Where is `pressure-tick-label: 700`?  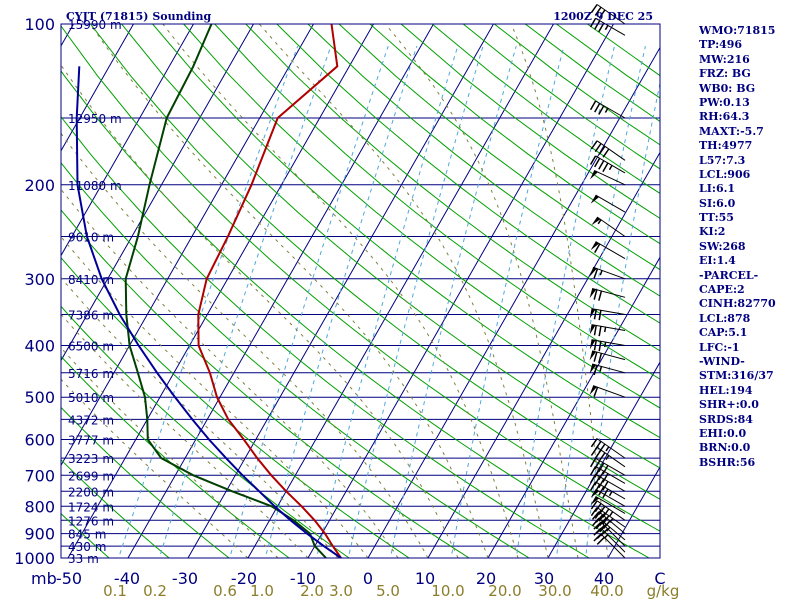
pressure-tick-label: 700 is located at coordinates (39, 475).